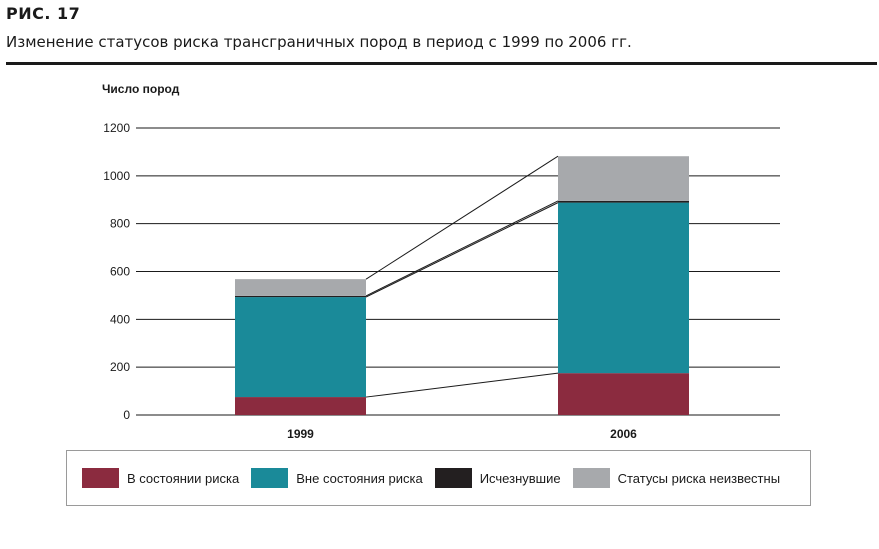 The width and height of the screenshot is (879, 549). Describe the element at coordinates (120, 224) in the screenshot. I see `y-tick-label: 800` at that location.